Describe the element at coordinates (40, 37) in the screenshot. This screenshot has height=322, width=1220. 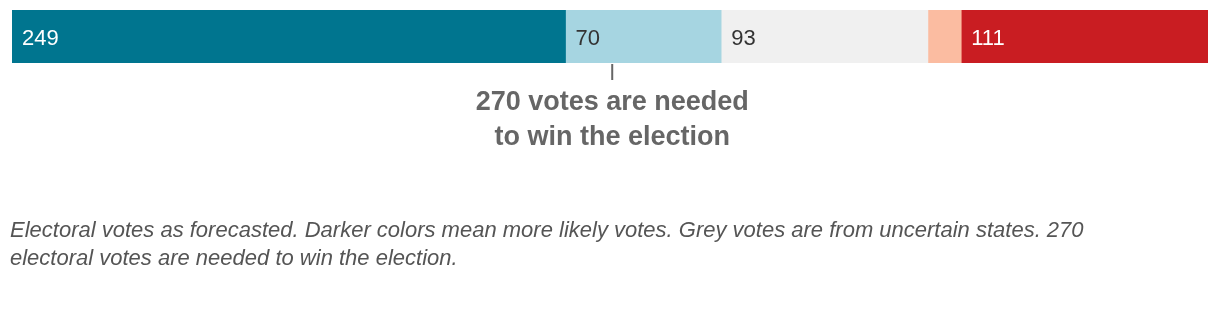
I see `data-label: 249` at that location.